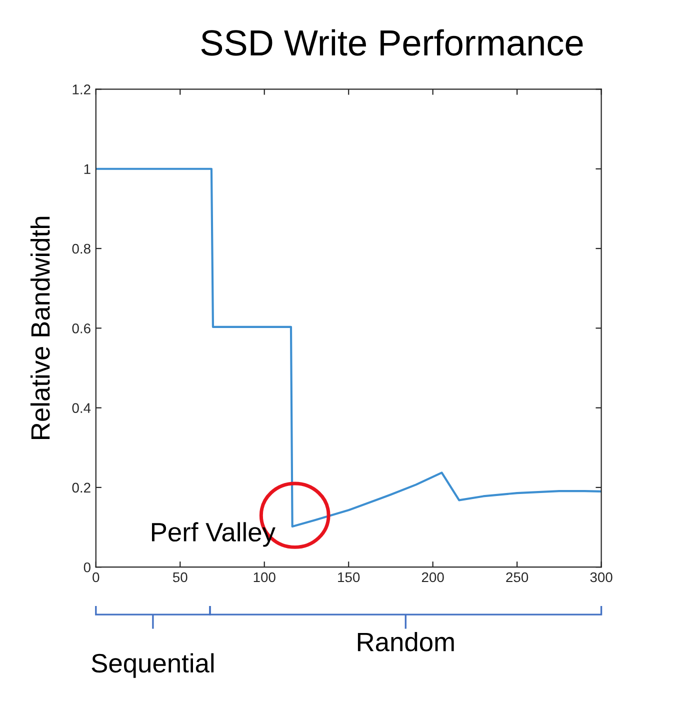 Image resolution: width=700 pixels, height=708 pixels. I want to click on text: Sequential, so click(153, 665).